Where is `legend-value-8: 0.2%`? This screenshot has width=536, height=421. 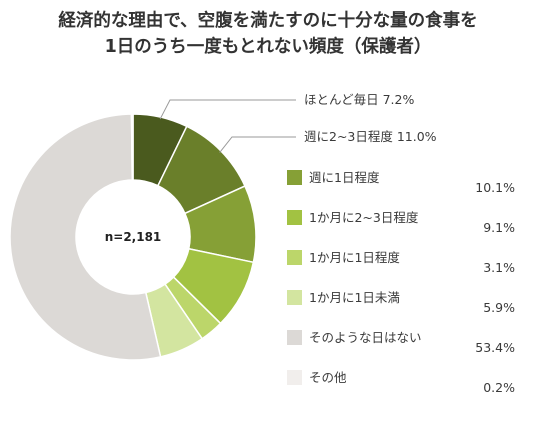
legend-value-8: 0.2% is located at coordinates (499, 387).